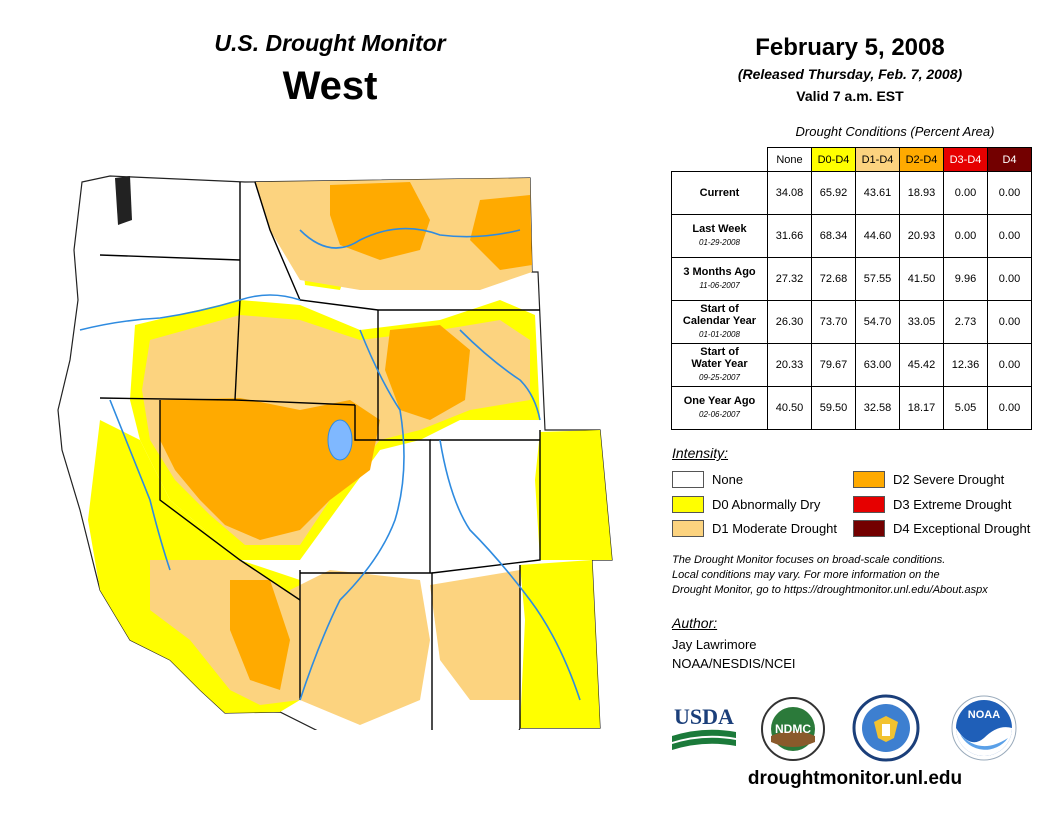 The image size is (1056, 816). I want to click on row-label: Current, so click(719, 193).